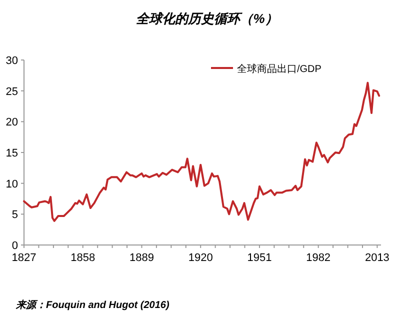 The width and height of the screenshot is (415, 320). Describe the element at coordinates (24, 258) in the screenshot. I see `x-tick-label: 1827` at that location.